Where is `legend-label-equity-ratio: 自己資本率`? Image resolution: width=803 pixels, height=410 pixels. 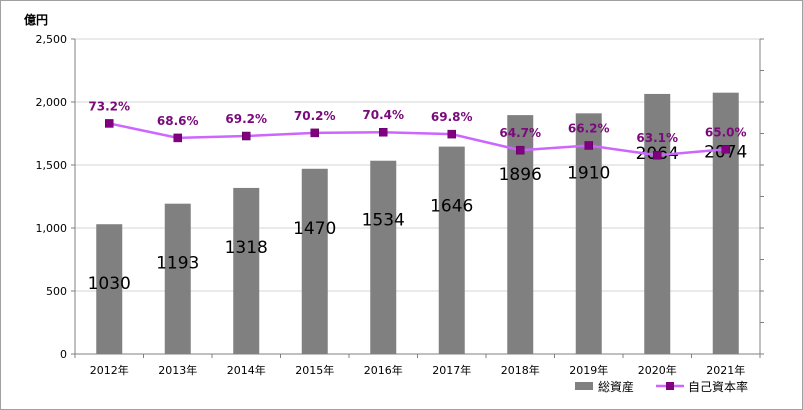 legend-label-equity-ratio: 自己資本率 is located at coordinates (718, 386).